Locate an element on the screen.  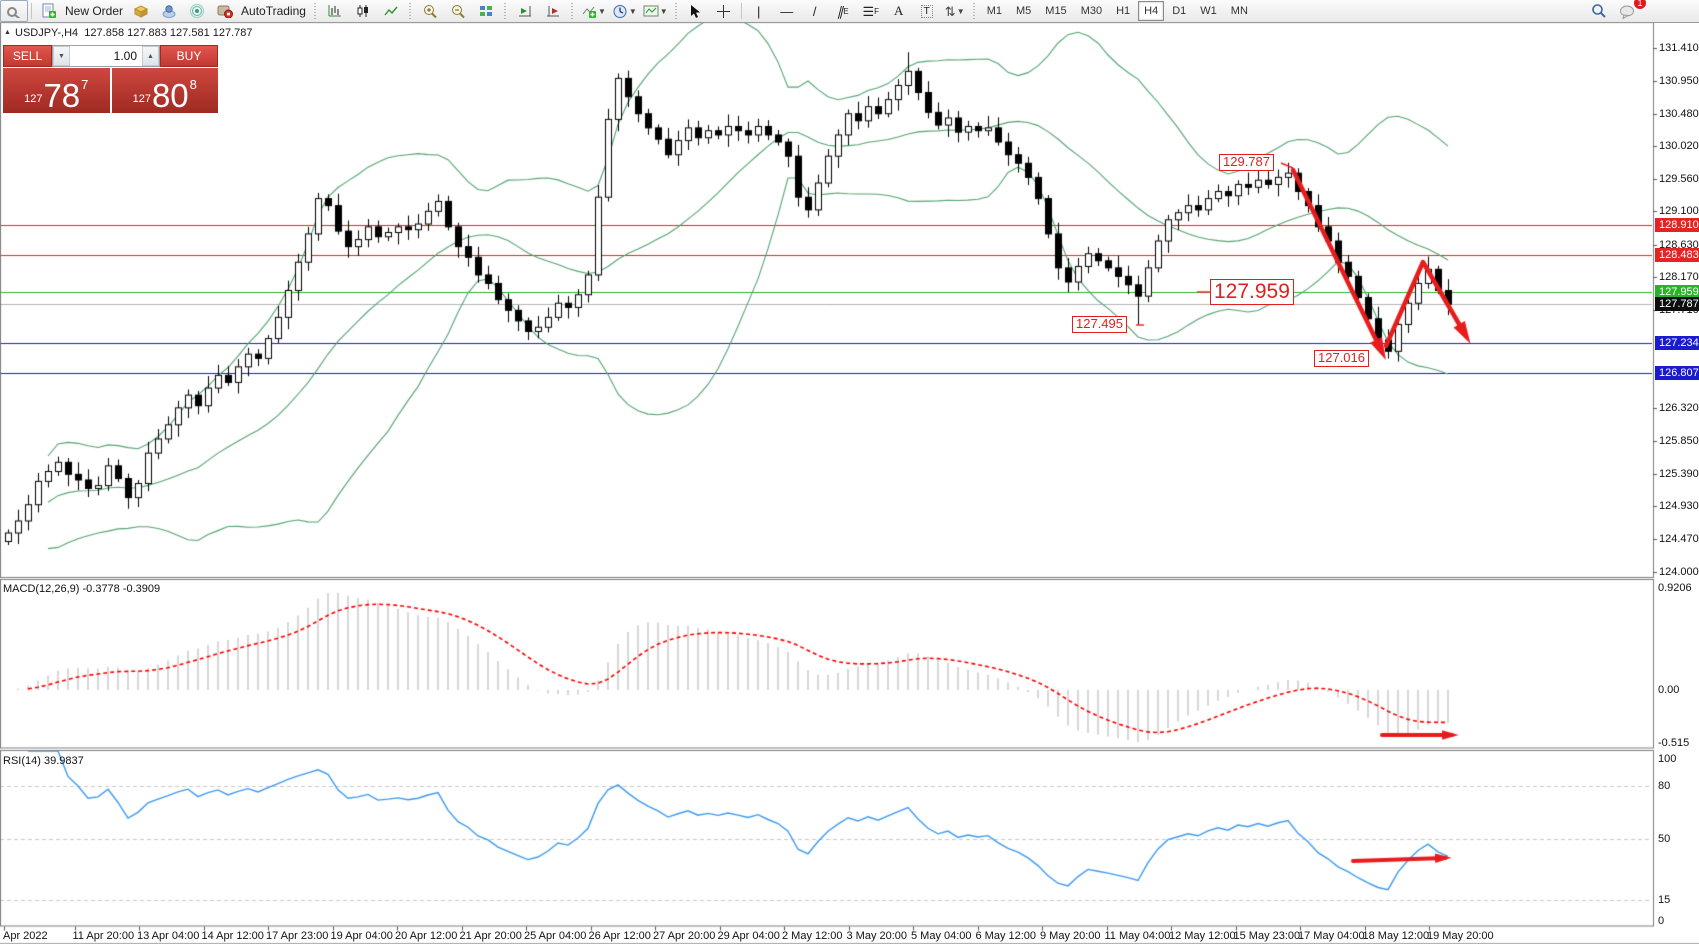
time-axis-label: 11 May 04:00 is located at coordinates (1137, 936).